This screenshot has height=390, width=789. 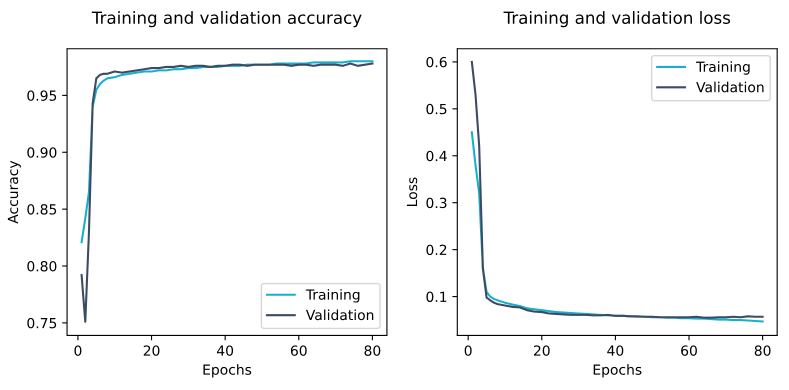 I want to click on y-tick-label: 0.2, so click(x=436, y=250).